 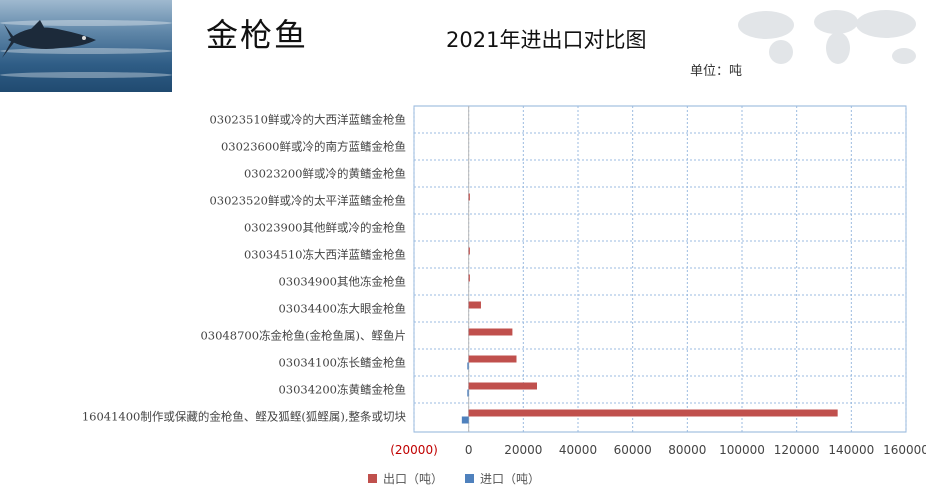 What do you see at coordinates (546, 40) in the screenshot?
I see `chart-title: 2021年进出口对比图` at bounding box center [546, 40].